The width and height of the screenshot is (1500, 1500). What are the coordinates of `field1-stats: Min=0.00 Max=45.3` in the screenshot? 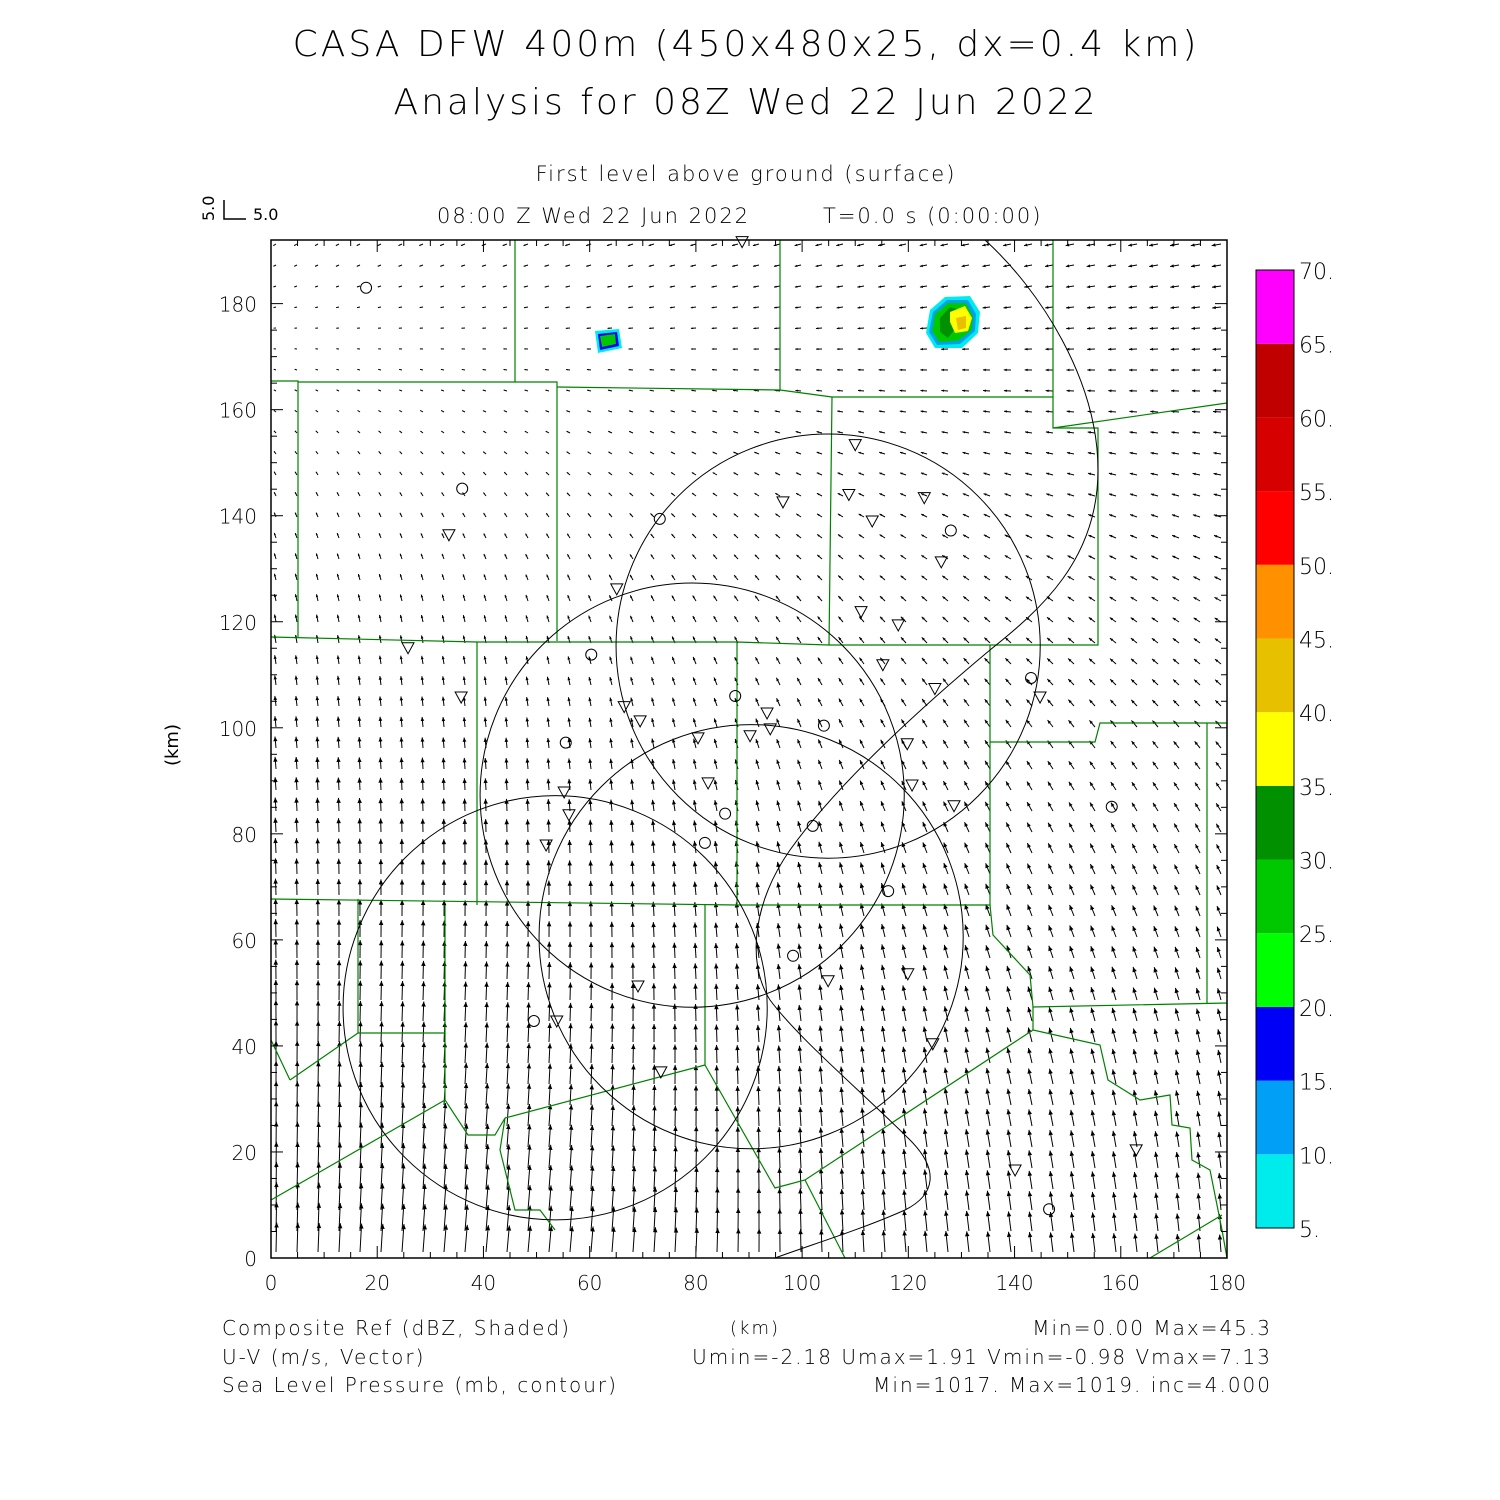 It's located at (1152, 1328).